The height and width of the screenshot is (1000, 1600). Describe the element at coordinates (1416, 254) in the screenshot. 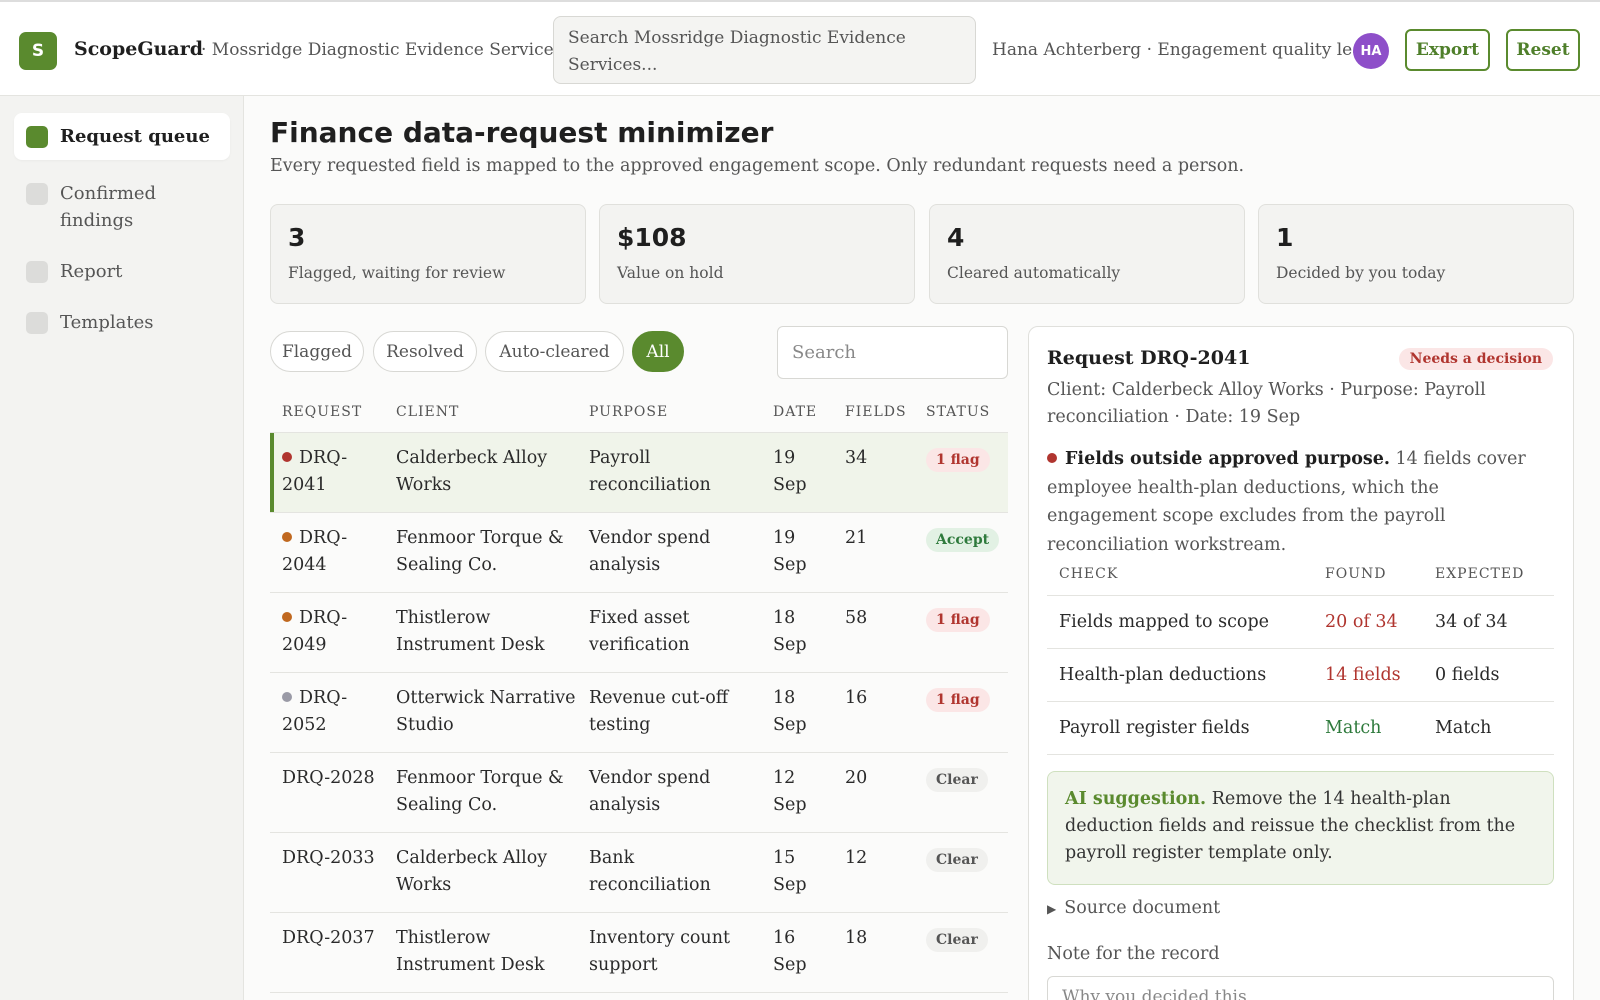

I see `stat-card-decided-today: 1 Decided by you today` at that location.